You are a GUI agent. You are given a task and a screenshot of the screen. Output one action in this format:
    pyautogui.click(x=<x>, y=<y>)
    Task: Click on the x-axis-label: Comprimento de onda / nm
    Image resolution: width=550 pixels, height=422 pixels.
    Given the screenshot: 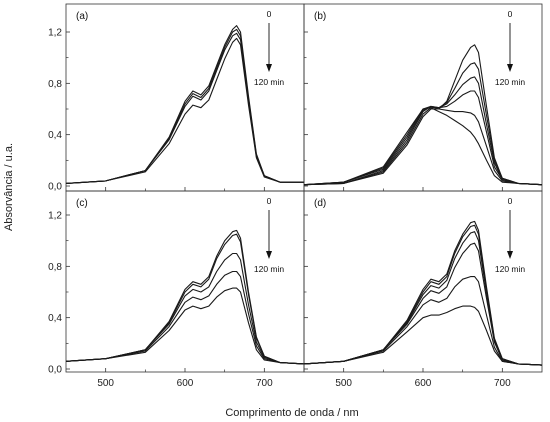 What is the action you would take?
    pyautogui.click(x=291, y=413)
    